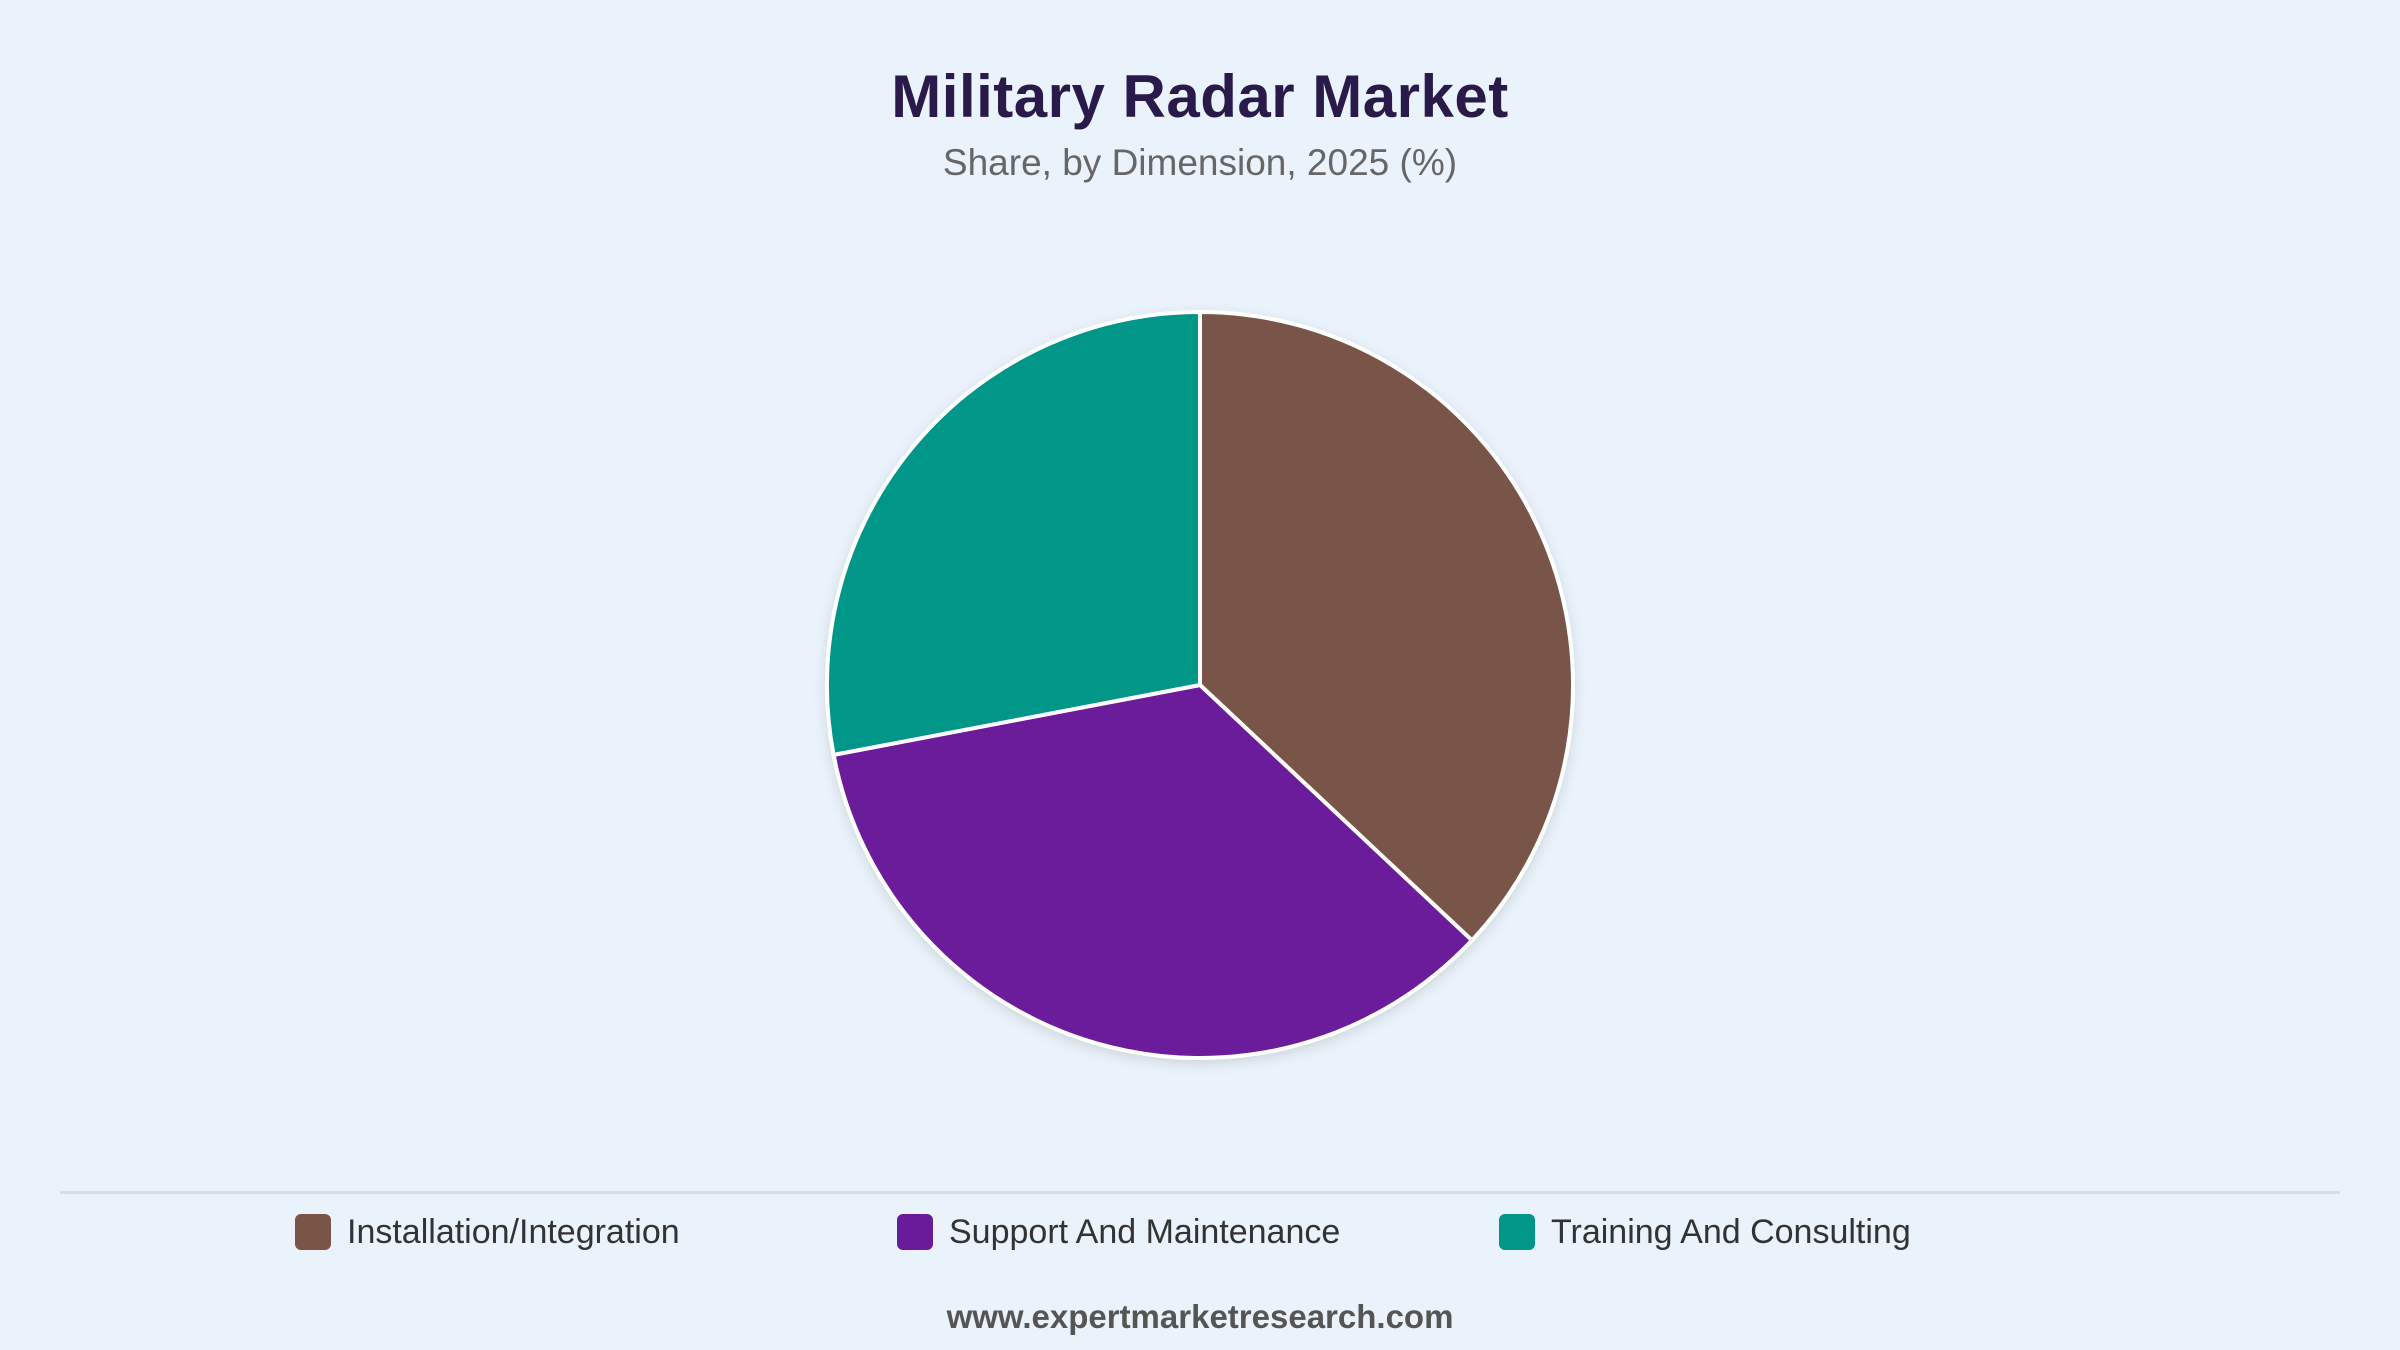 Image resolution: width=2400 pixels, height=1350 pixels. I want to click on source-footer: www.expertmarketresearch.com, so click(1200, 1316).